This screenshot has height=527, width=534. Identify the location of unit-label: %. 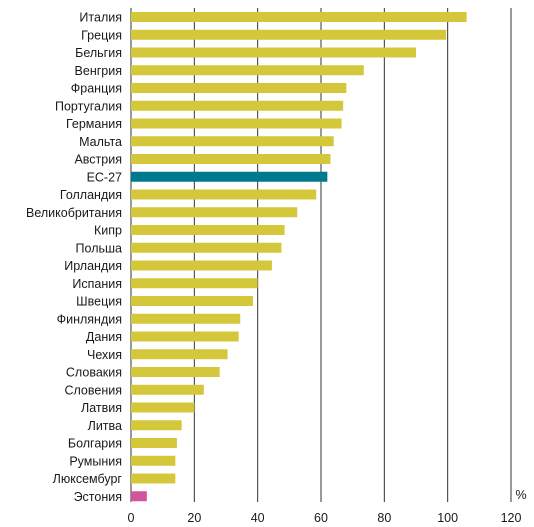
(520, 495).